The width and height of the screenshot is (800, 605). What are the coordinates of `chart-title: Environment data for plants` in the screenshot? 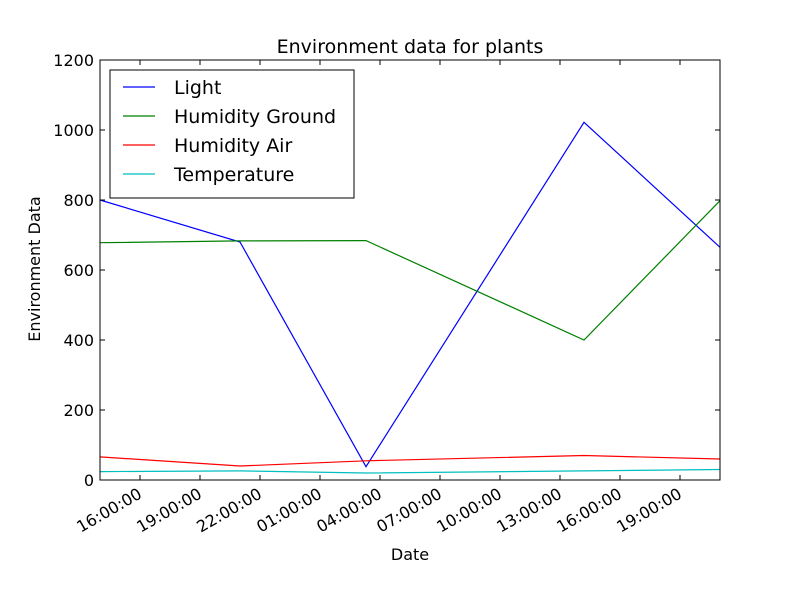 It's located at (410, 47).